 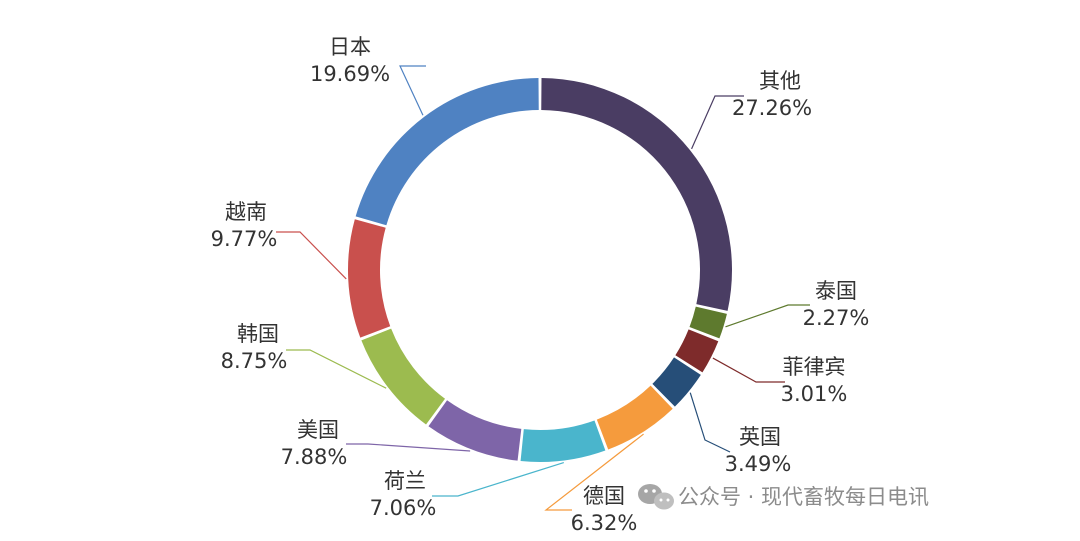 I want to click on slice-日本, so click(x=447, y=152).